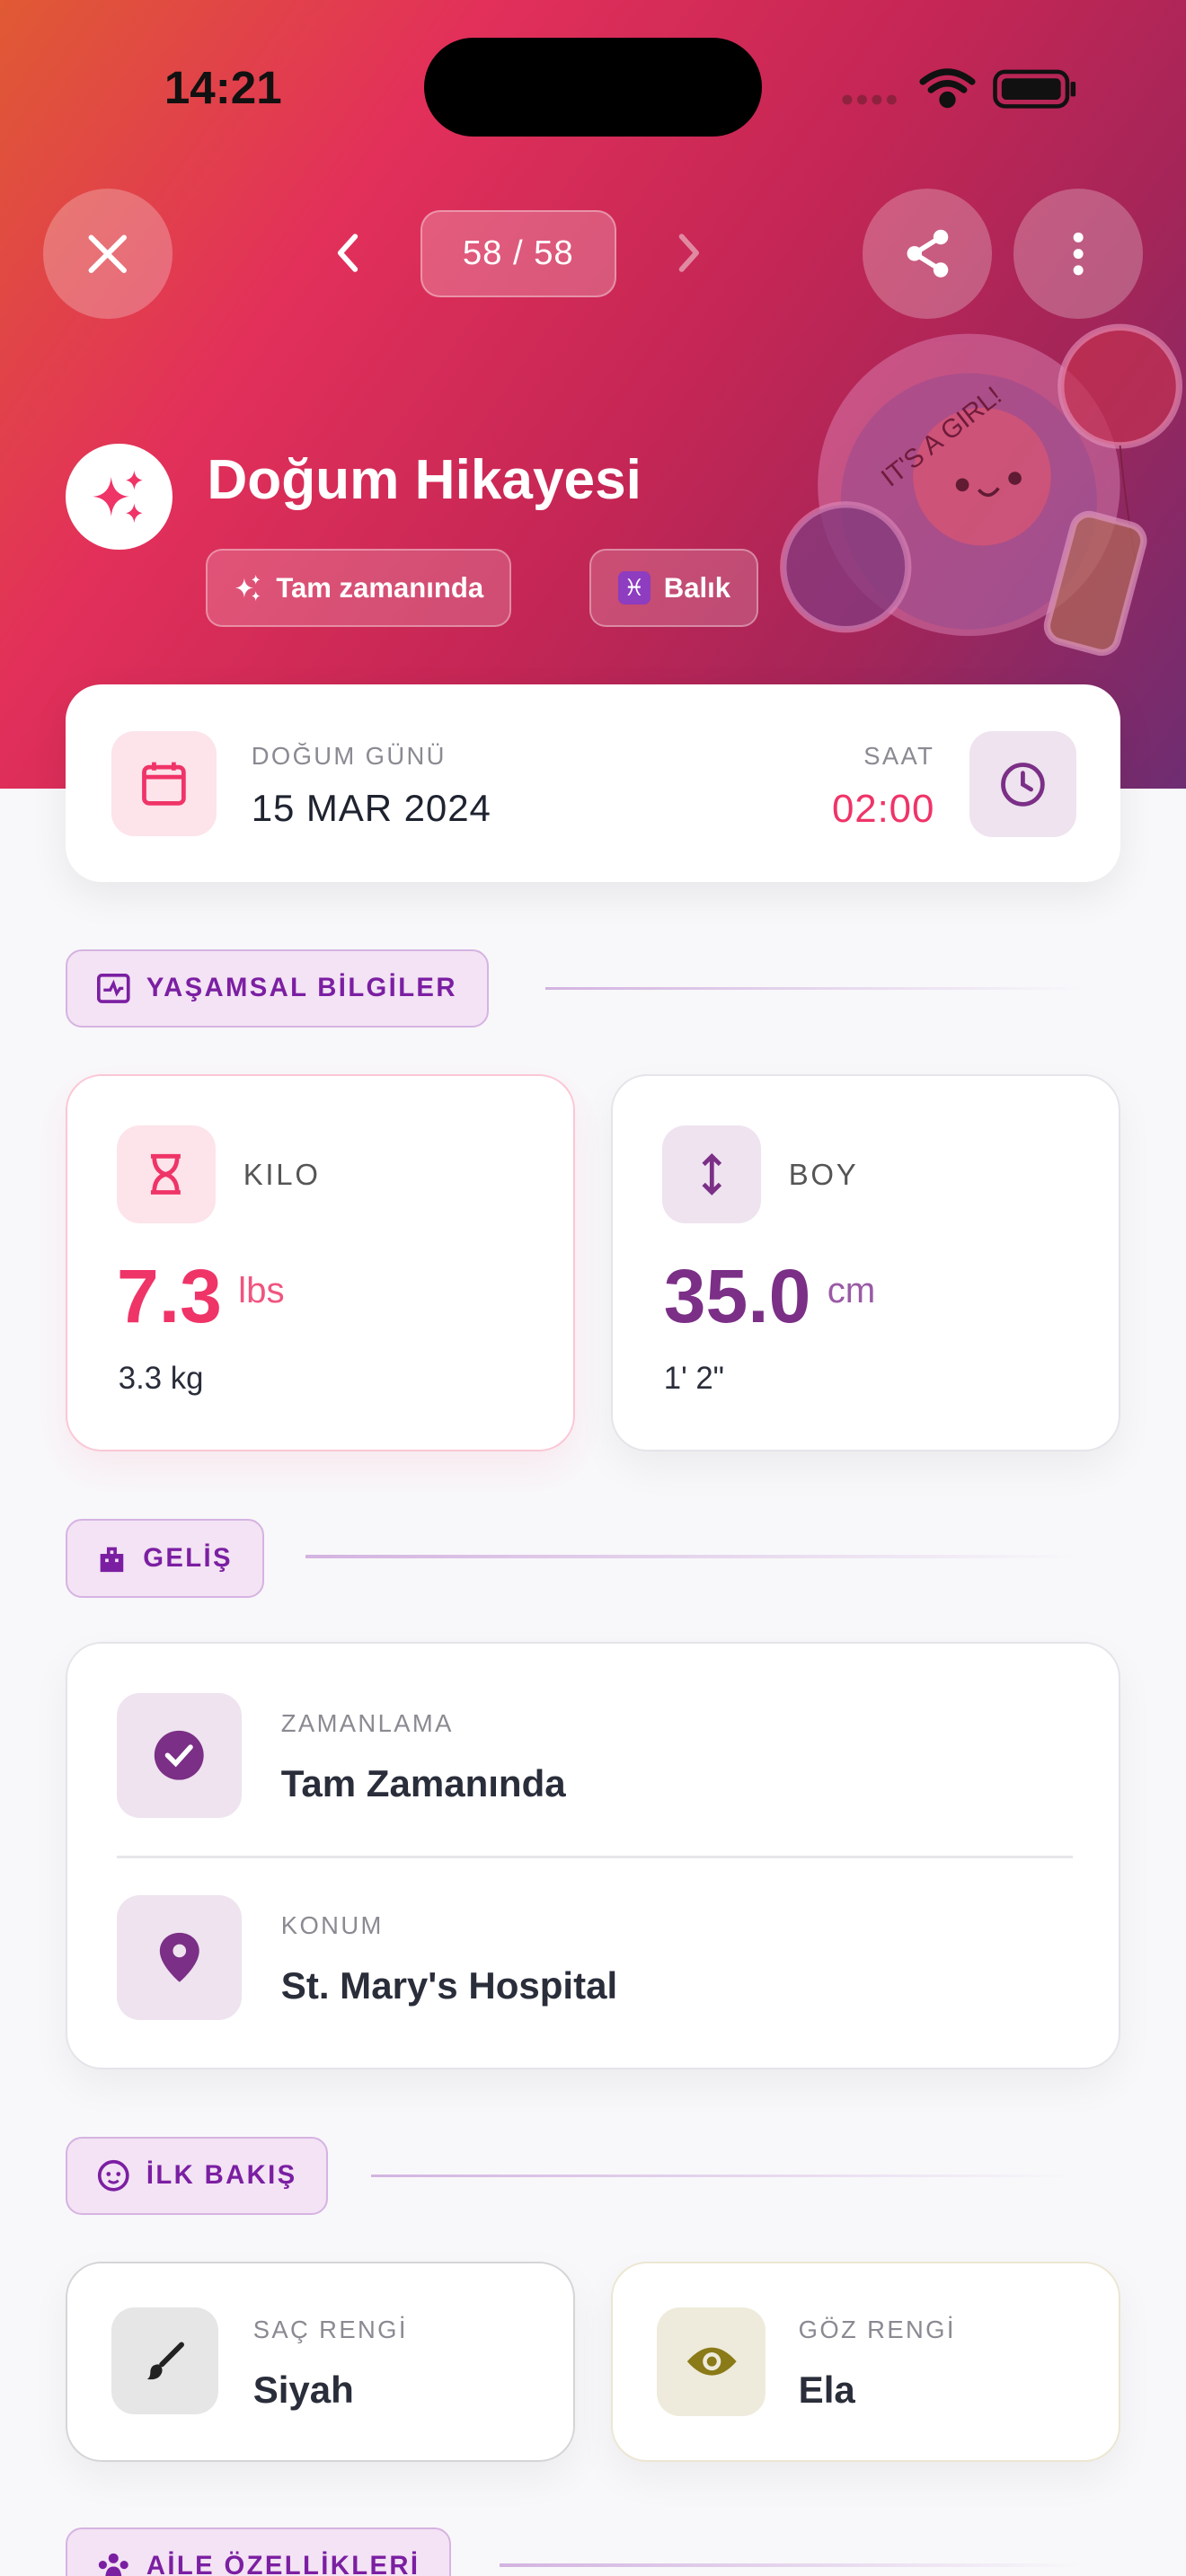 This screenshot has width=1186, height=2576. What do you see at coordinates (593, 87) in the screenshot?
I see `dynamic-island` at bounding box center [593, 87].